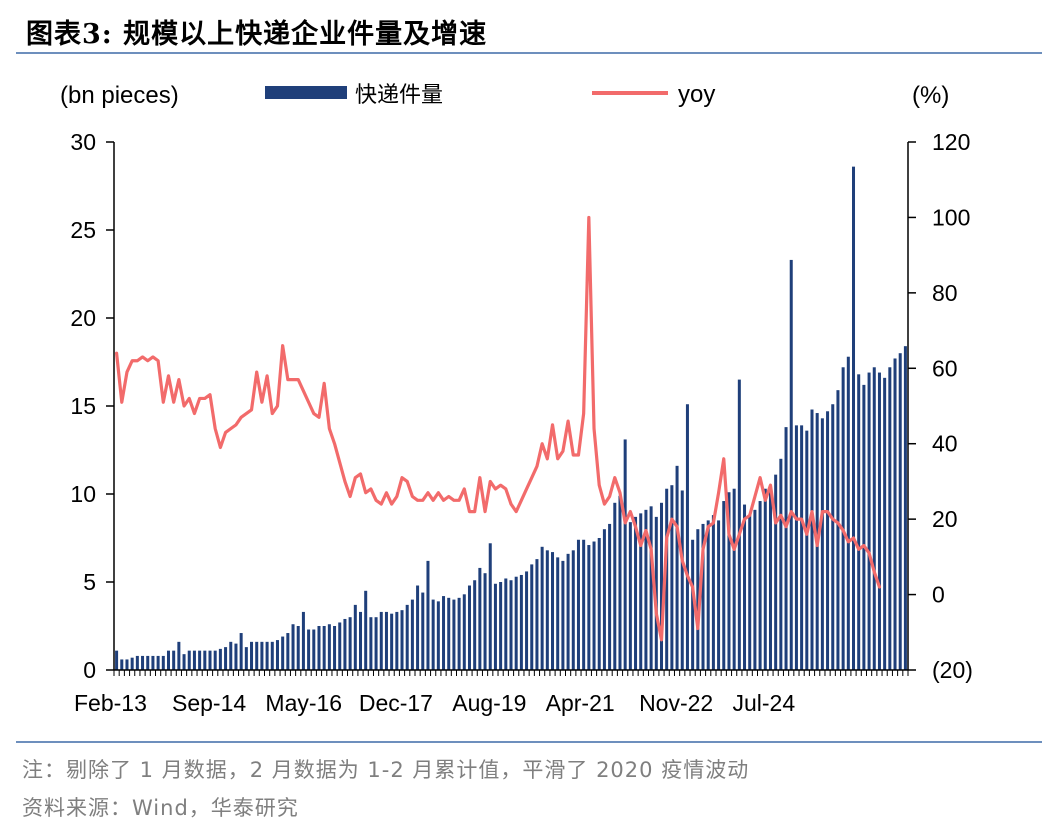 This screenshot has width=1048, height=832. Describe the element at coordinates (119, 95) in the screenshot. I see `left-axis-unit: (bn pieces)` at that location.